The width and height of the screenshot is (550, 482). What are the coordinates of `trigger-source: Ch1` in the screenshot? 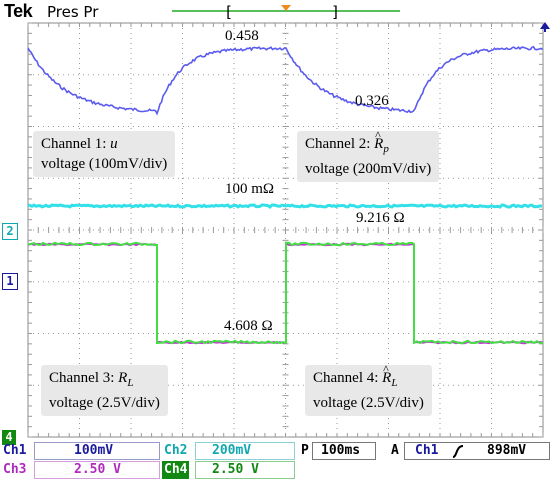 It's located at (427, 450).